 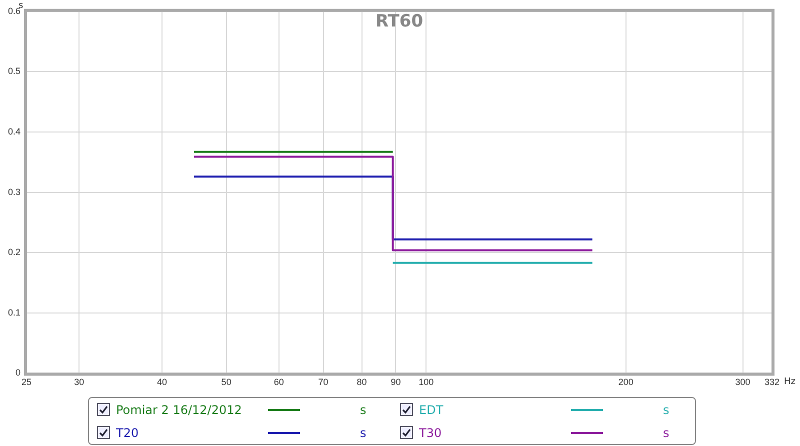 I want to click on x-tick-label: 60, so click(x=279, y=382).